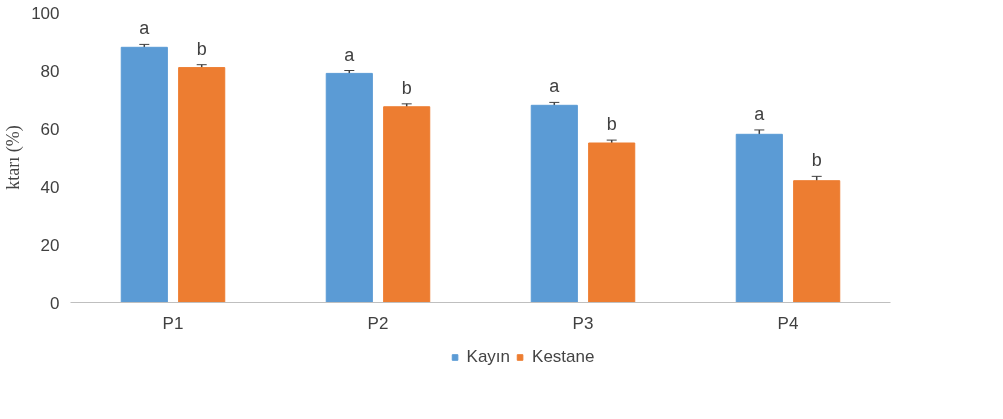 The width and height of the screenshot is (1003, 419). Describe the element at coordinates (50, 245) in the screenshot. I see `y-tick-label: 20` at that location.